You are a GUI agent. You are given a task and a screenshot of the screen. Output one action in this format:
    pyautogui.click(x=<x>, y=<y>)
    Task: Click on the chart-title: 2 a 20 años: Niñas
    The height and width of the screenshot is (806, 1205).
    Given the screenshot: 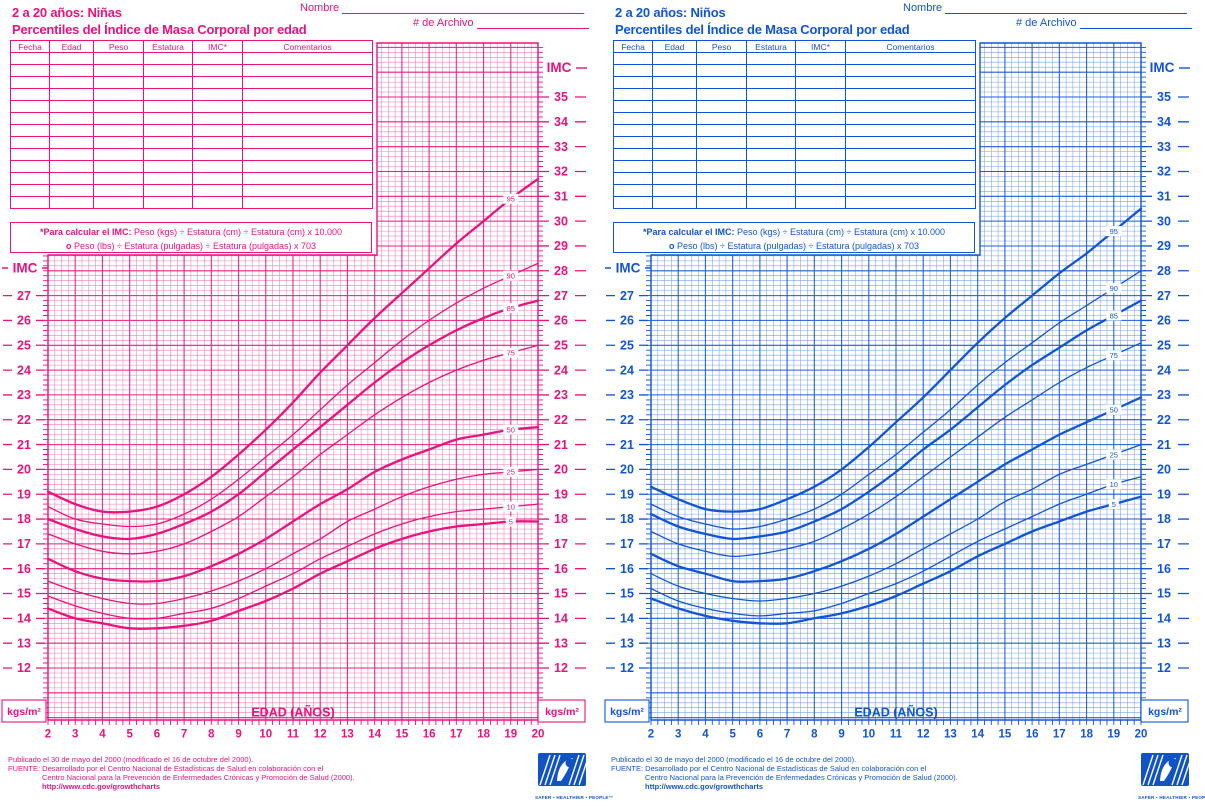 What is the action you would take?
    pyautogui.click(x=67, y=12)
    